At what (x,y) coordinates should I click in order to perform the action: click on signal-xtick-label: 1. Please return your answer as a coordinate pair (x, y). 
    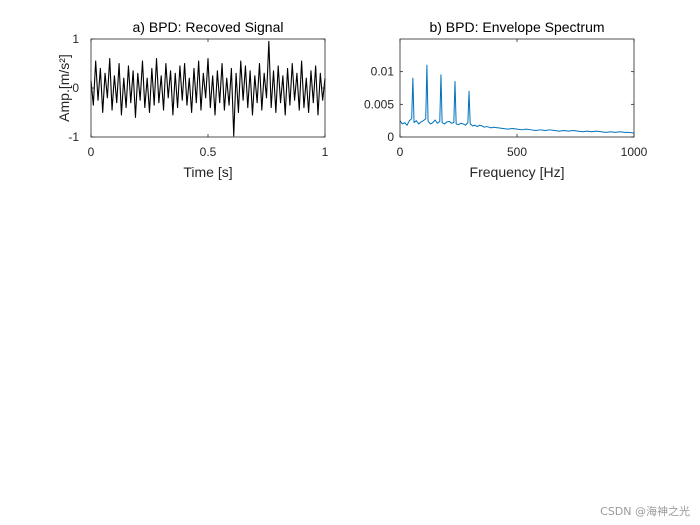
    Looking at the image, I should click on (325, 152).